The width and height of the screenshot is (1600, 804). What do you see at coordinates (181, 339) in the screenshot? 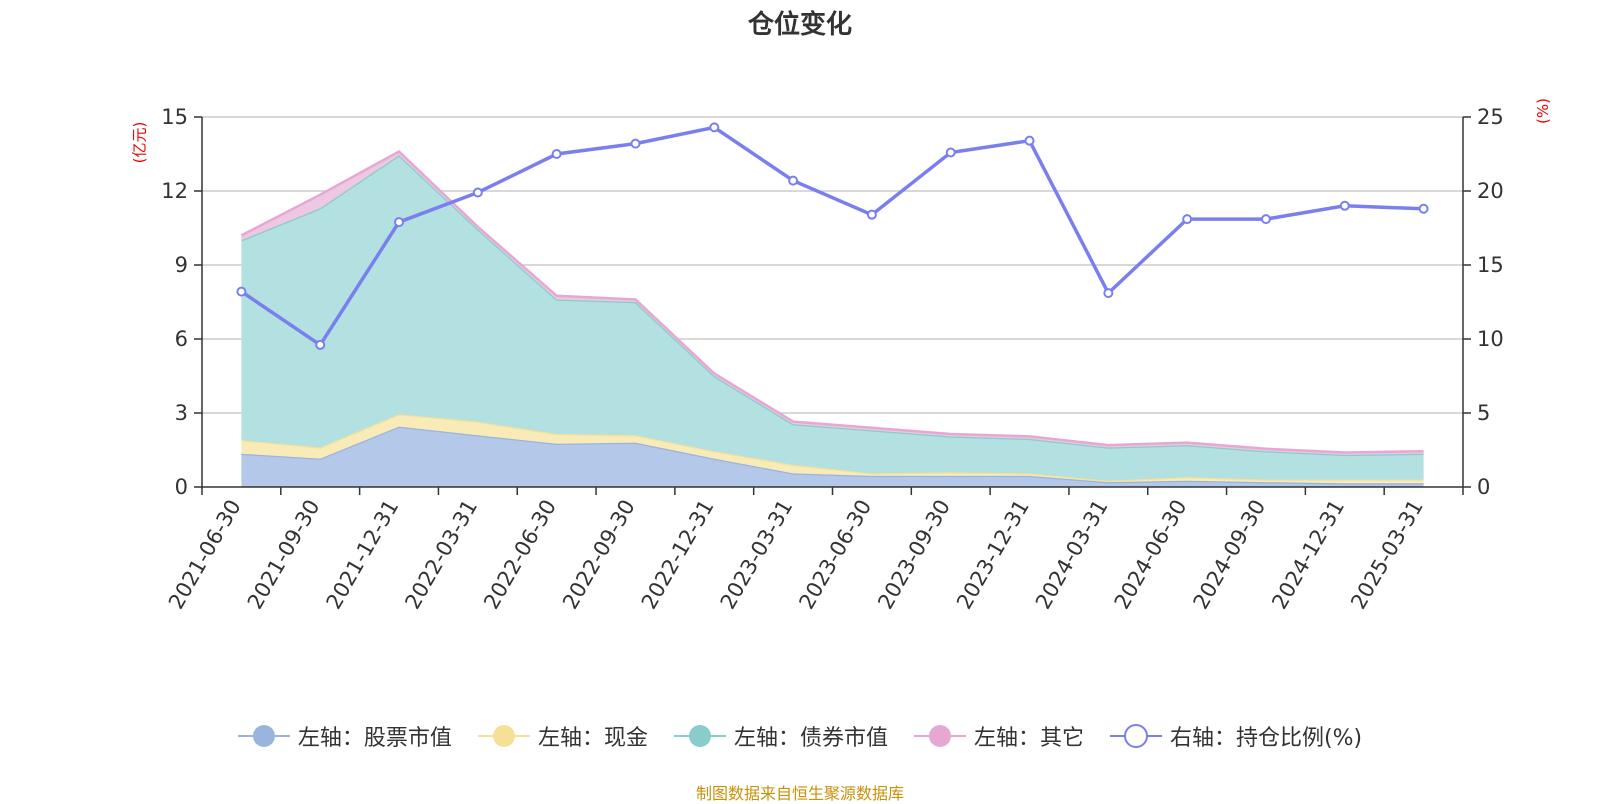
I see `left-axis-tick-label: 6` at bounding box center [181, 339].